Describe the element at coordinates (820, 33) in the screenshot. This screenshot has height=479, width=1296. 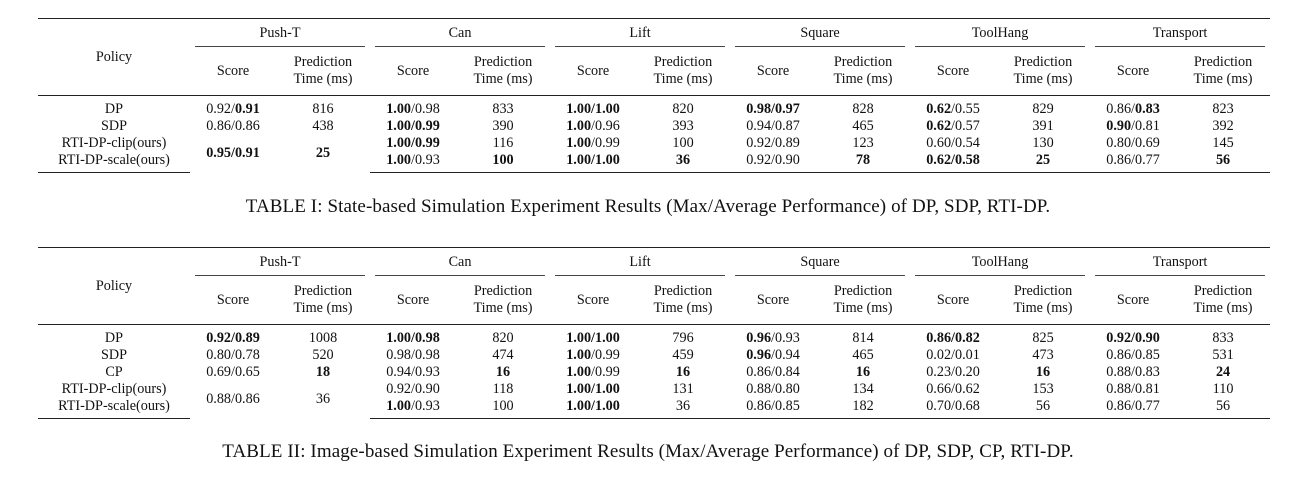
I see `environment-header: Square` at that location.